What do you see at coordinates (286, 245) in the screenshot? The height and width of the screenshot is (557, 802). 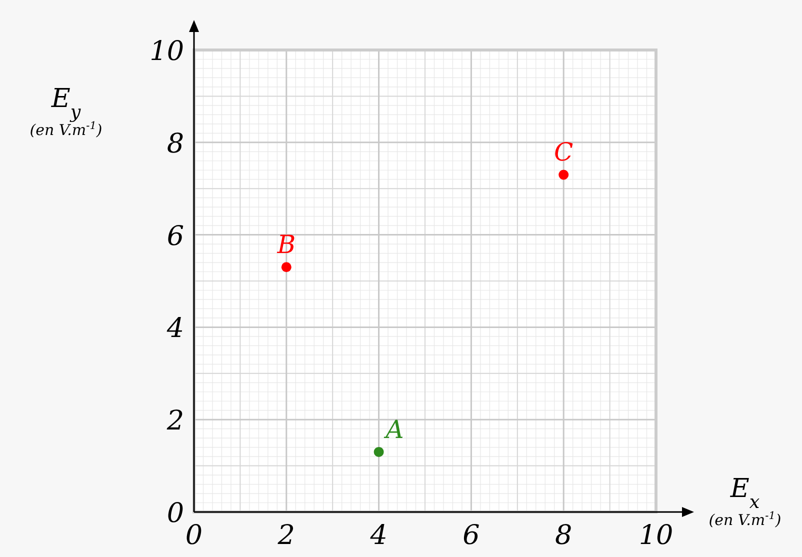 I see `annotation: B` at bounding box center [286, 245].